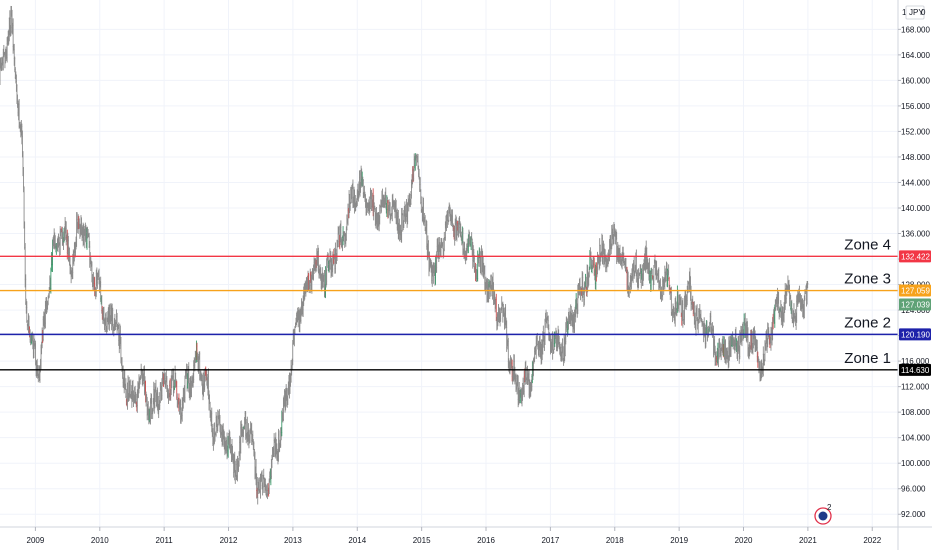 Image resolution: width=932 pixels, height=550 pixels. I want to click on zone-price-badge-text: 132.422, so click(915, 256).